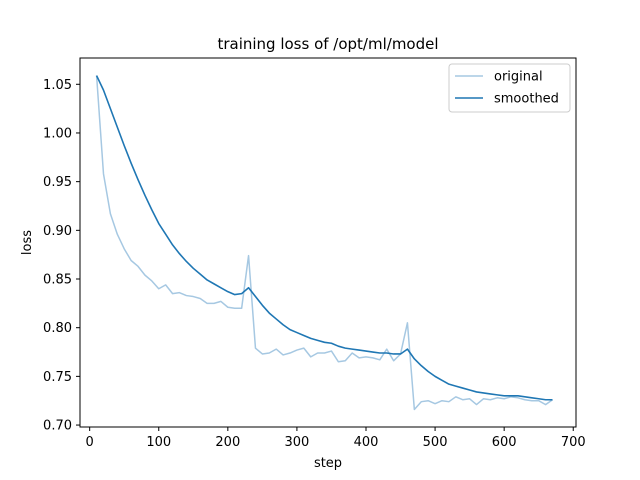 The image size is (640, 480). Describe the element at coordinates (296, 442) in the screenshot. I see `x-tick-label: 300` at that location.